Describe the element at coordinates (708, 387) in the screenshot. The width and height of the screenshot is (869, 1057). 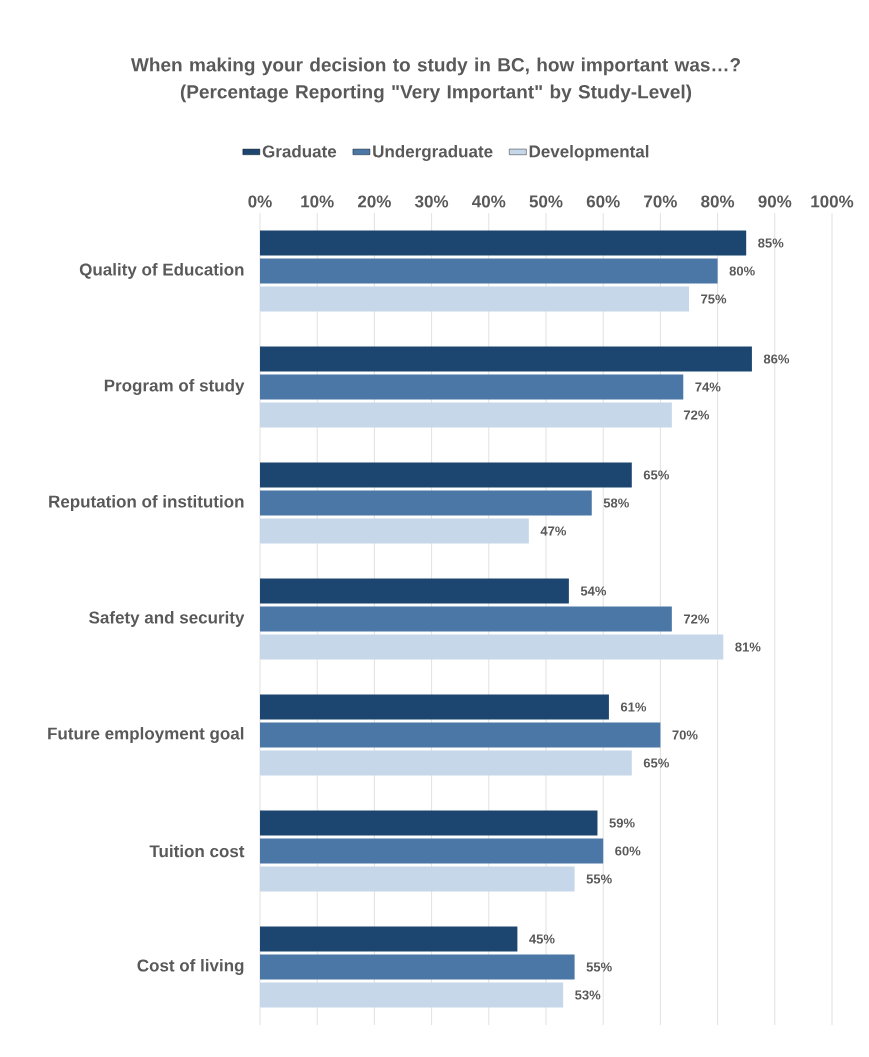
I see `data-label: 74%` at that location.